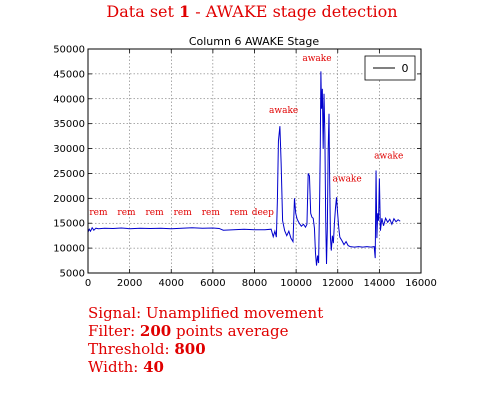 This screenshot has width=500, height=400. What do you see at coordinates (405, 68) in the screenshot?
I see `legend-label: 0` at bounding box center [405, 68].